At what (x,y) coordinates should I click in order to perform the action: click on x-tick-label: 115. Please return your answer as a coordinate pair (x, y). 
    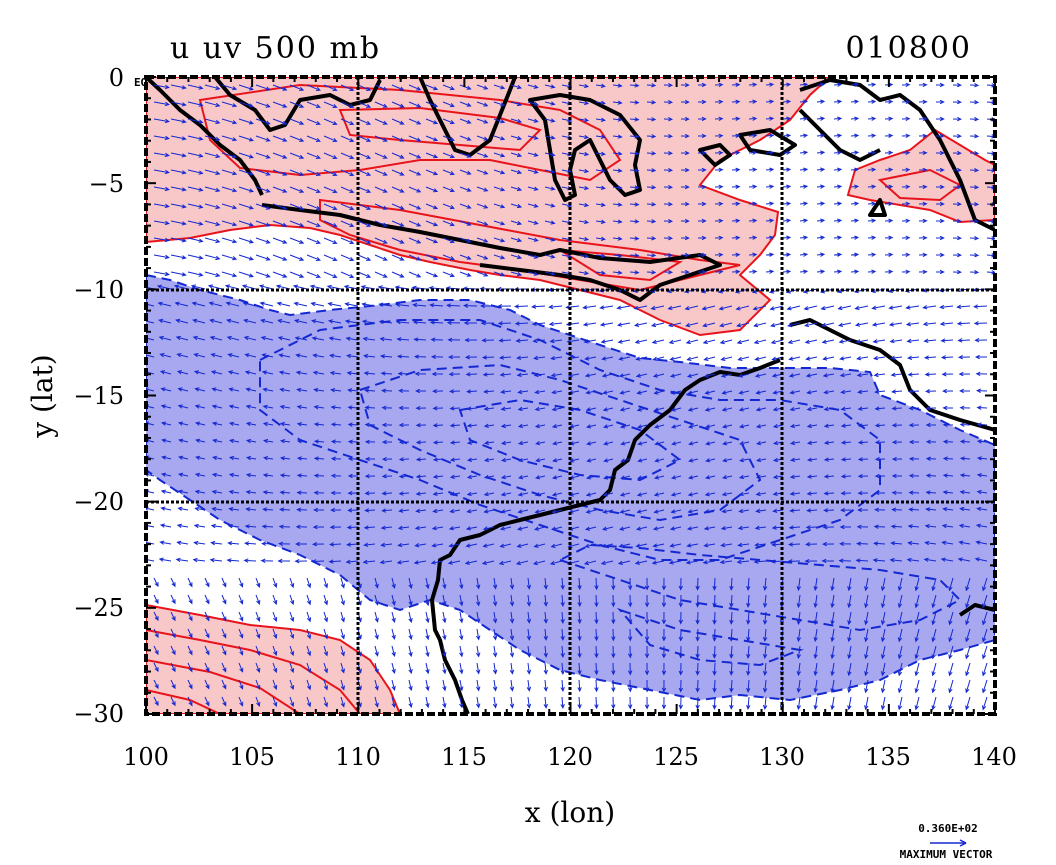
    Looking at the image, I should click on (464, 757).